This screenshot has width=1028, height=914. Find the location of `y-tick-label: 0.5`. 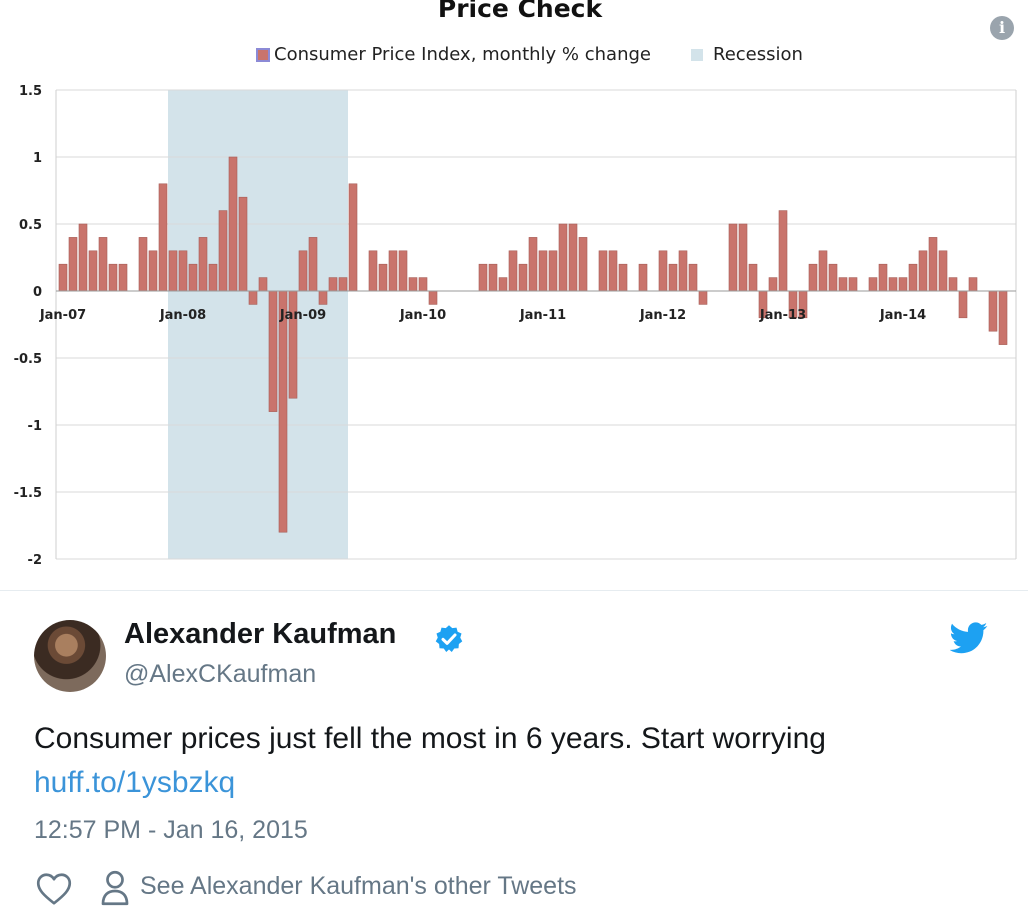

y-tick-label: 0.5 is located at coordinates (30, 225).